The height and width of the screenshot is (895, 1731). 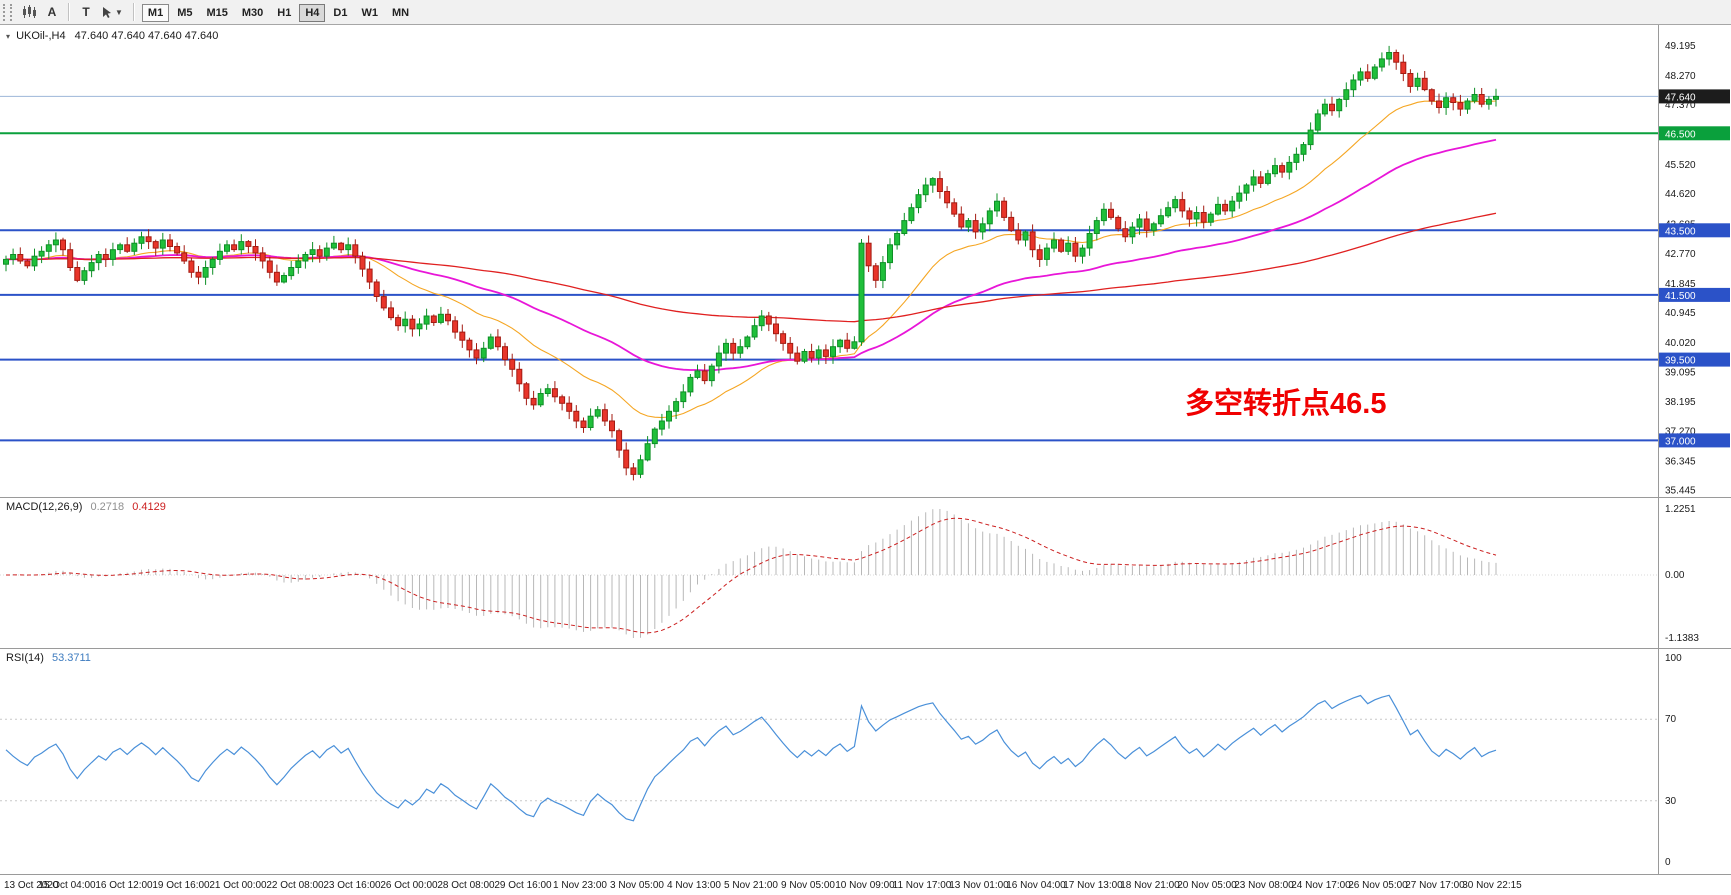 What do you see at coordinates (1668, 862) in the screenshot?
I see `svg-text: 0` at bounding box center [1668, 862].